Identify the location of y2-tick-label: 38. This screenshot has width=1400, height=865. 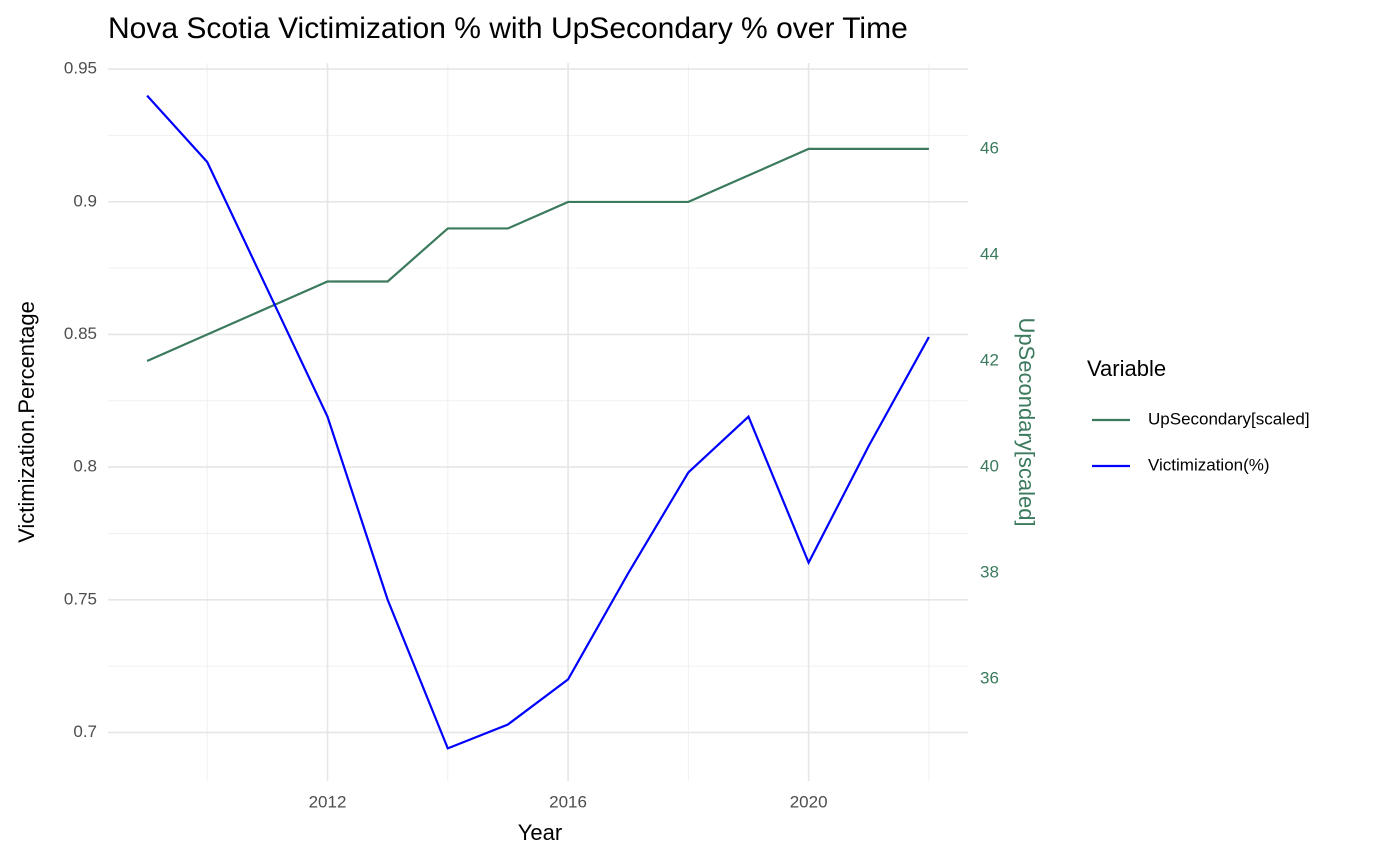
(989, 572).